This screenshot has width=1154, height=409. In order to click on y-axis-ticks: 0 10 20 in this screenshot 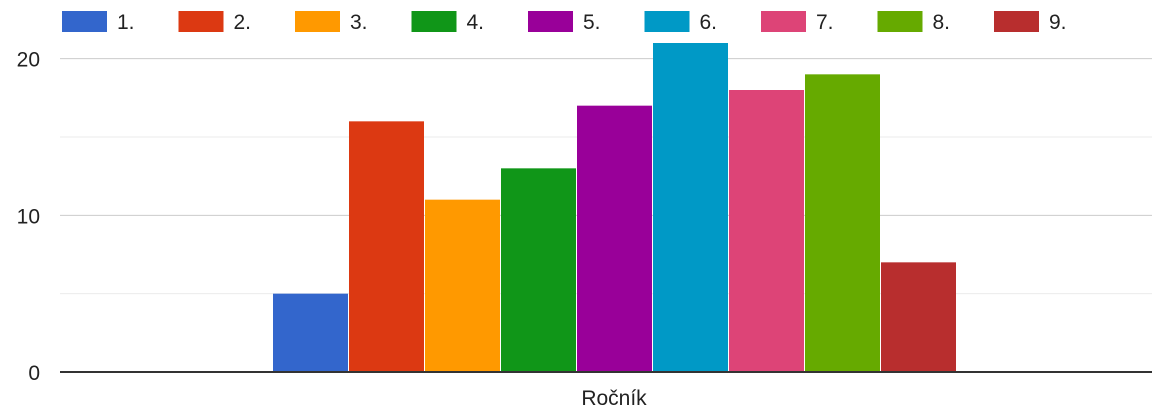, I will do `click(28, 217)`.